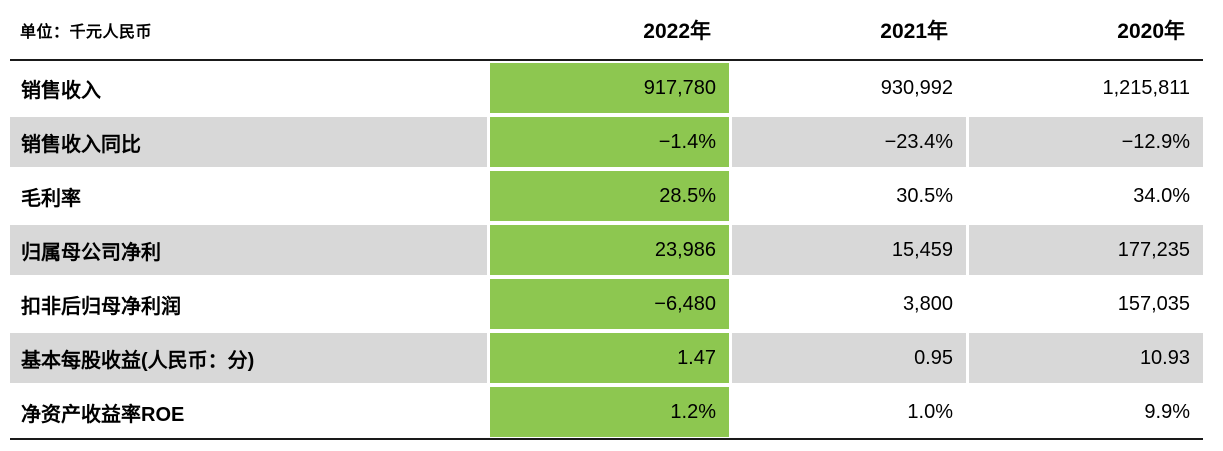  Describe the element at coordinates (1086, 358) in the screenshot. I see `value-2020: 10.93` at that location.